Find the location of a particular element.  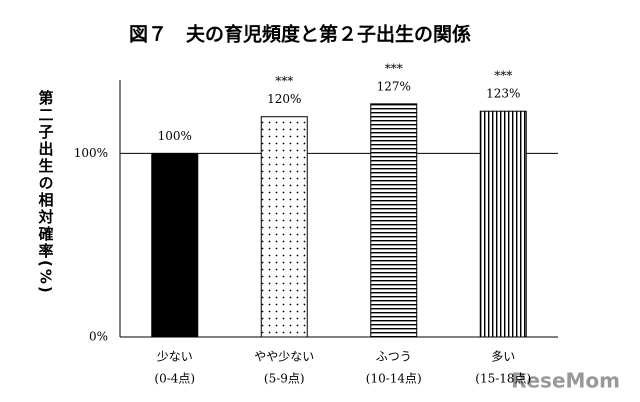

chart-title: 図７ 夫の育児頻度と第２子出生の関係 is located at coordinates (300, 34).